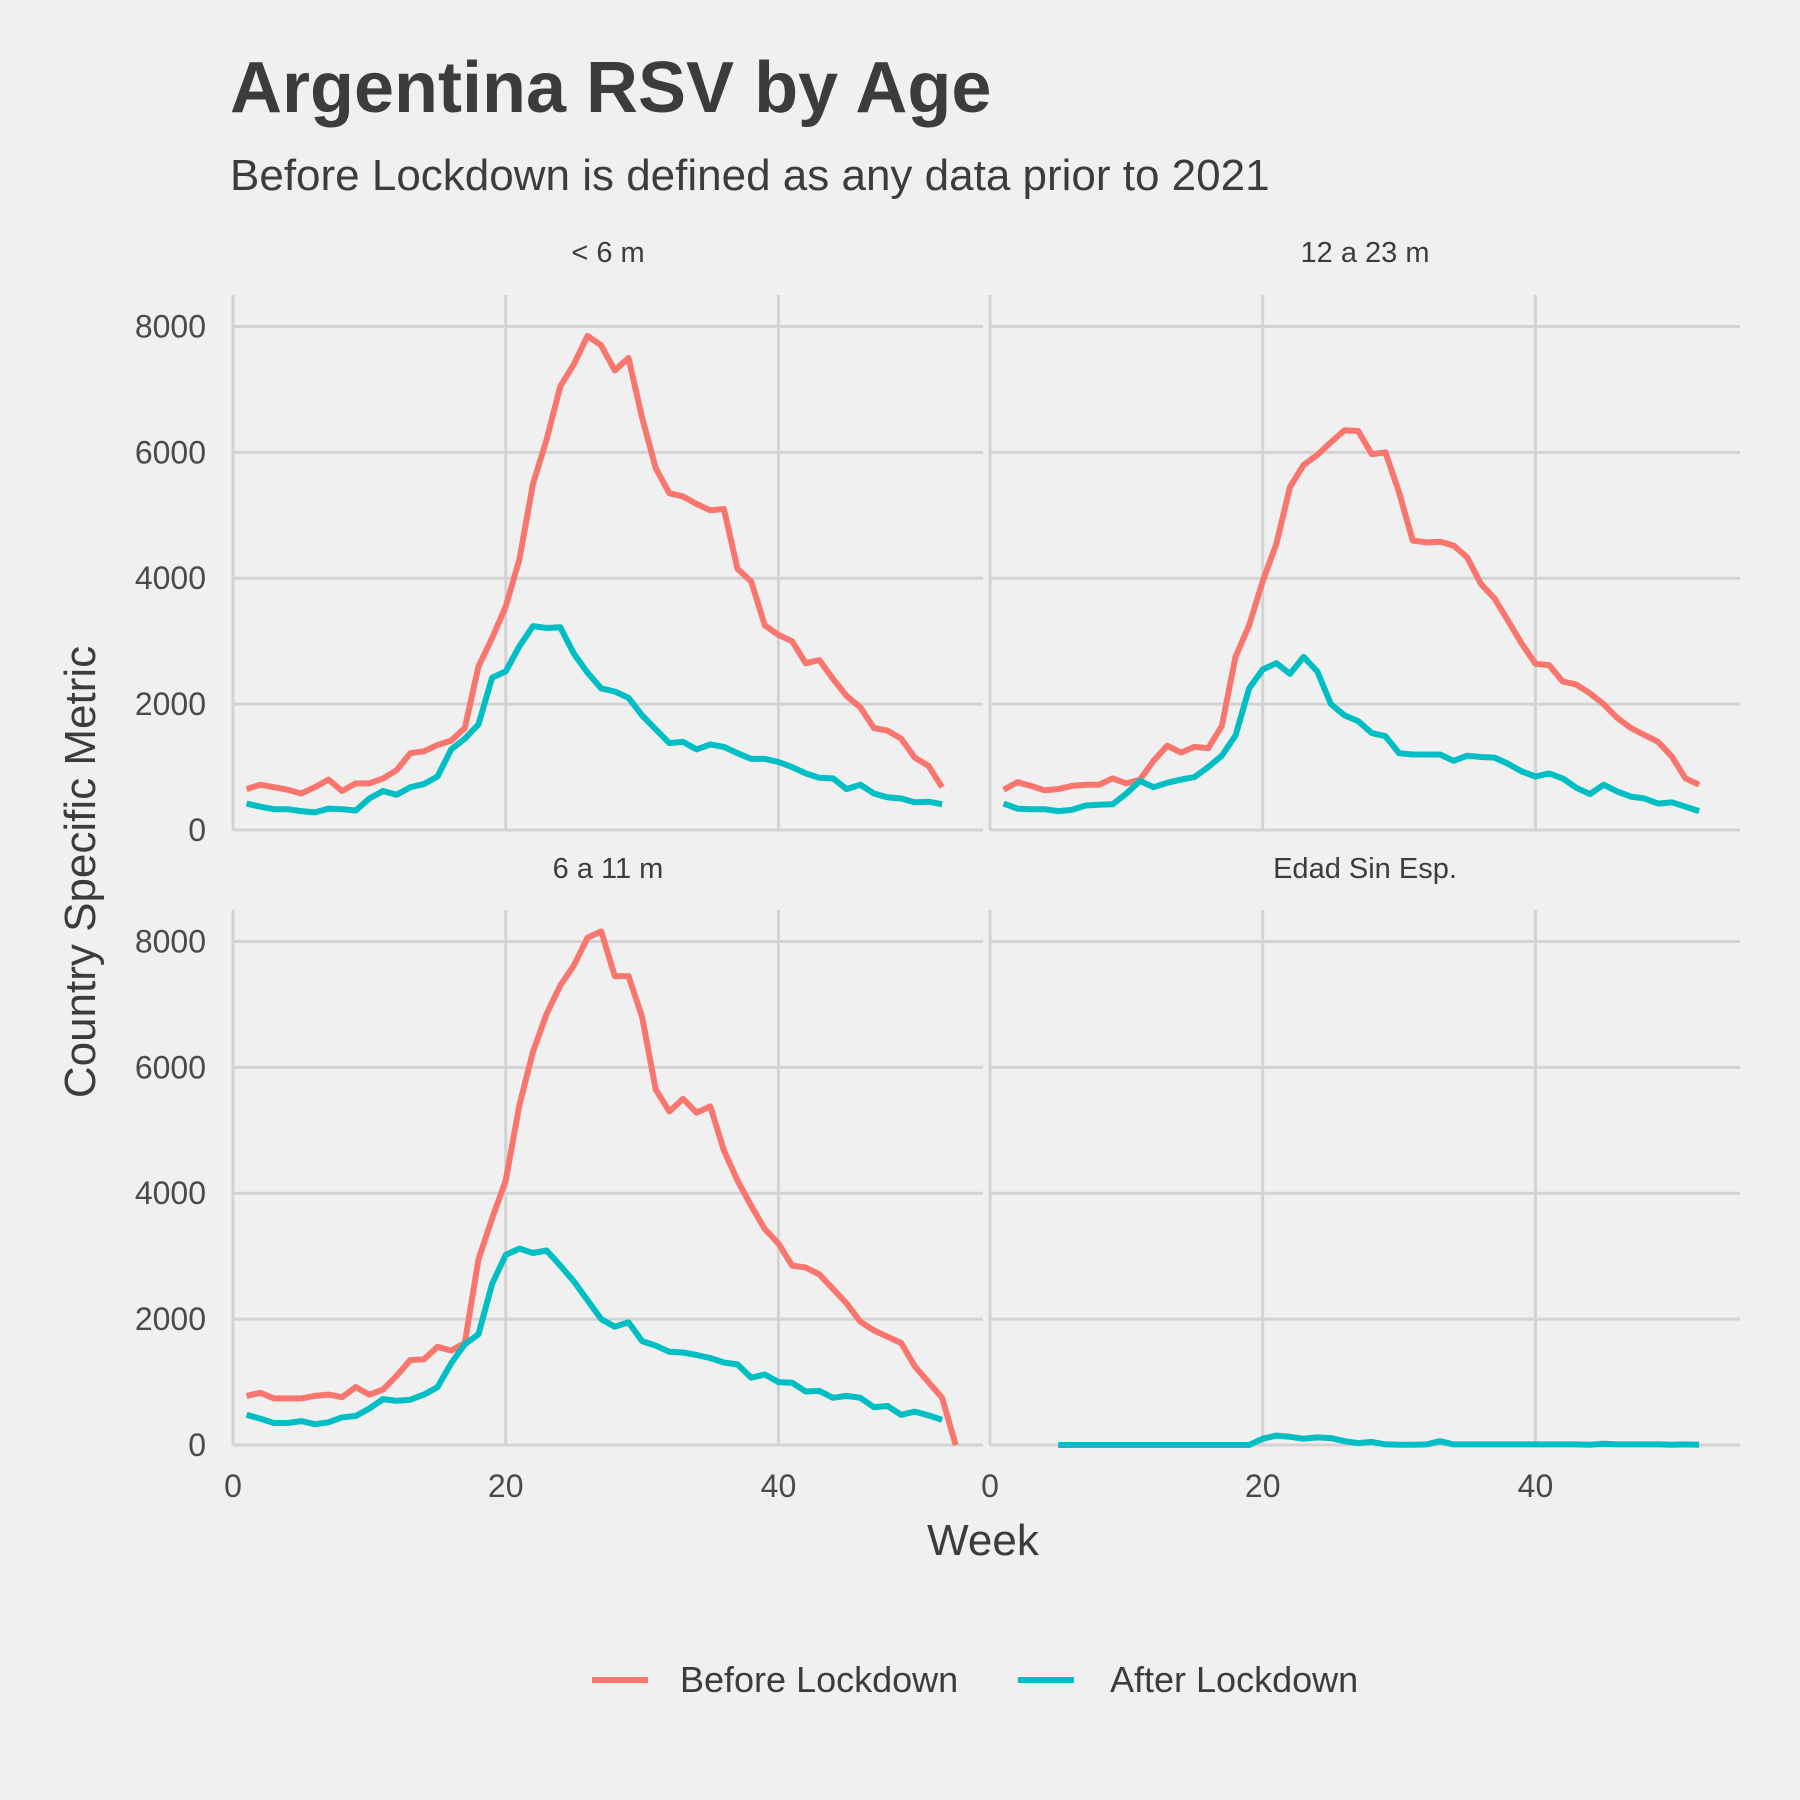 This screenshot has width=1800, height=1800. I want to click on facet-panel: 12 a 23 m, so click(1364, 534).